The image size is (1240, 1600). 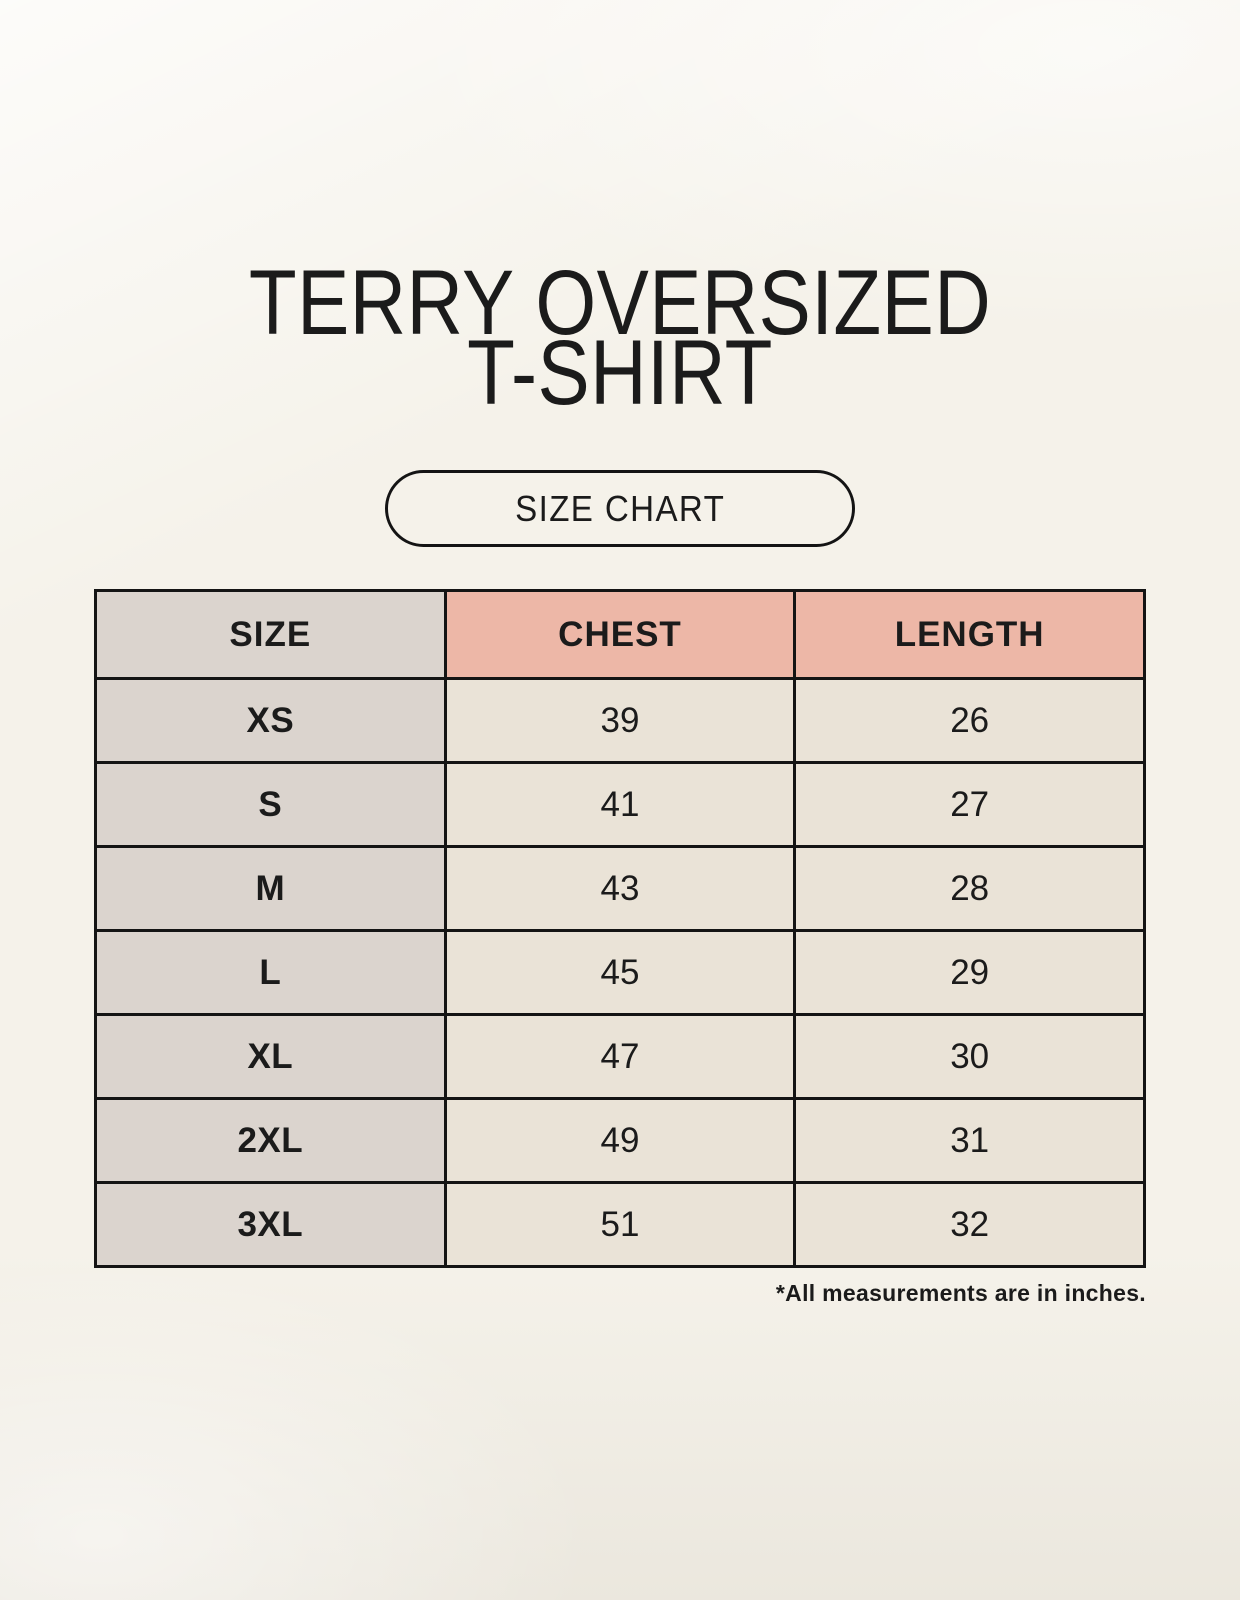 I want to click on table-row: M 43 28, so click(x=620, y=888).